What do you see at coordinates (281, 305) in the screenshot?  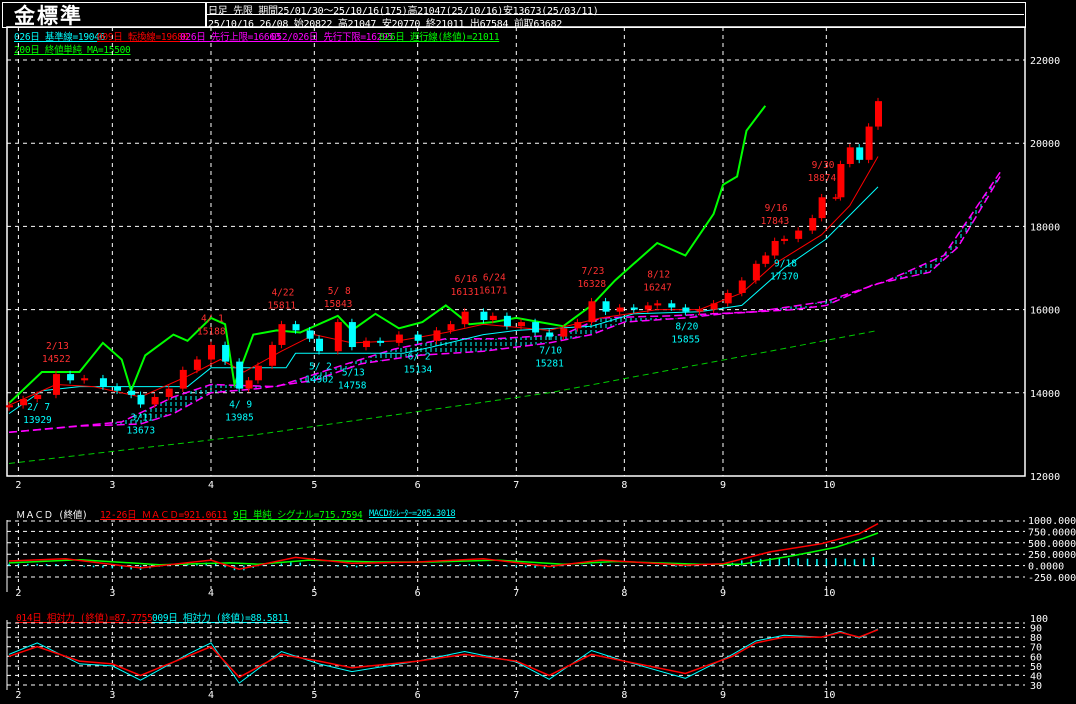 I see `annotation-price: 15811` at bounding box center [281, 305].